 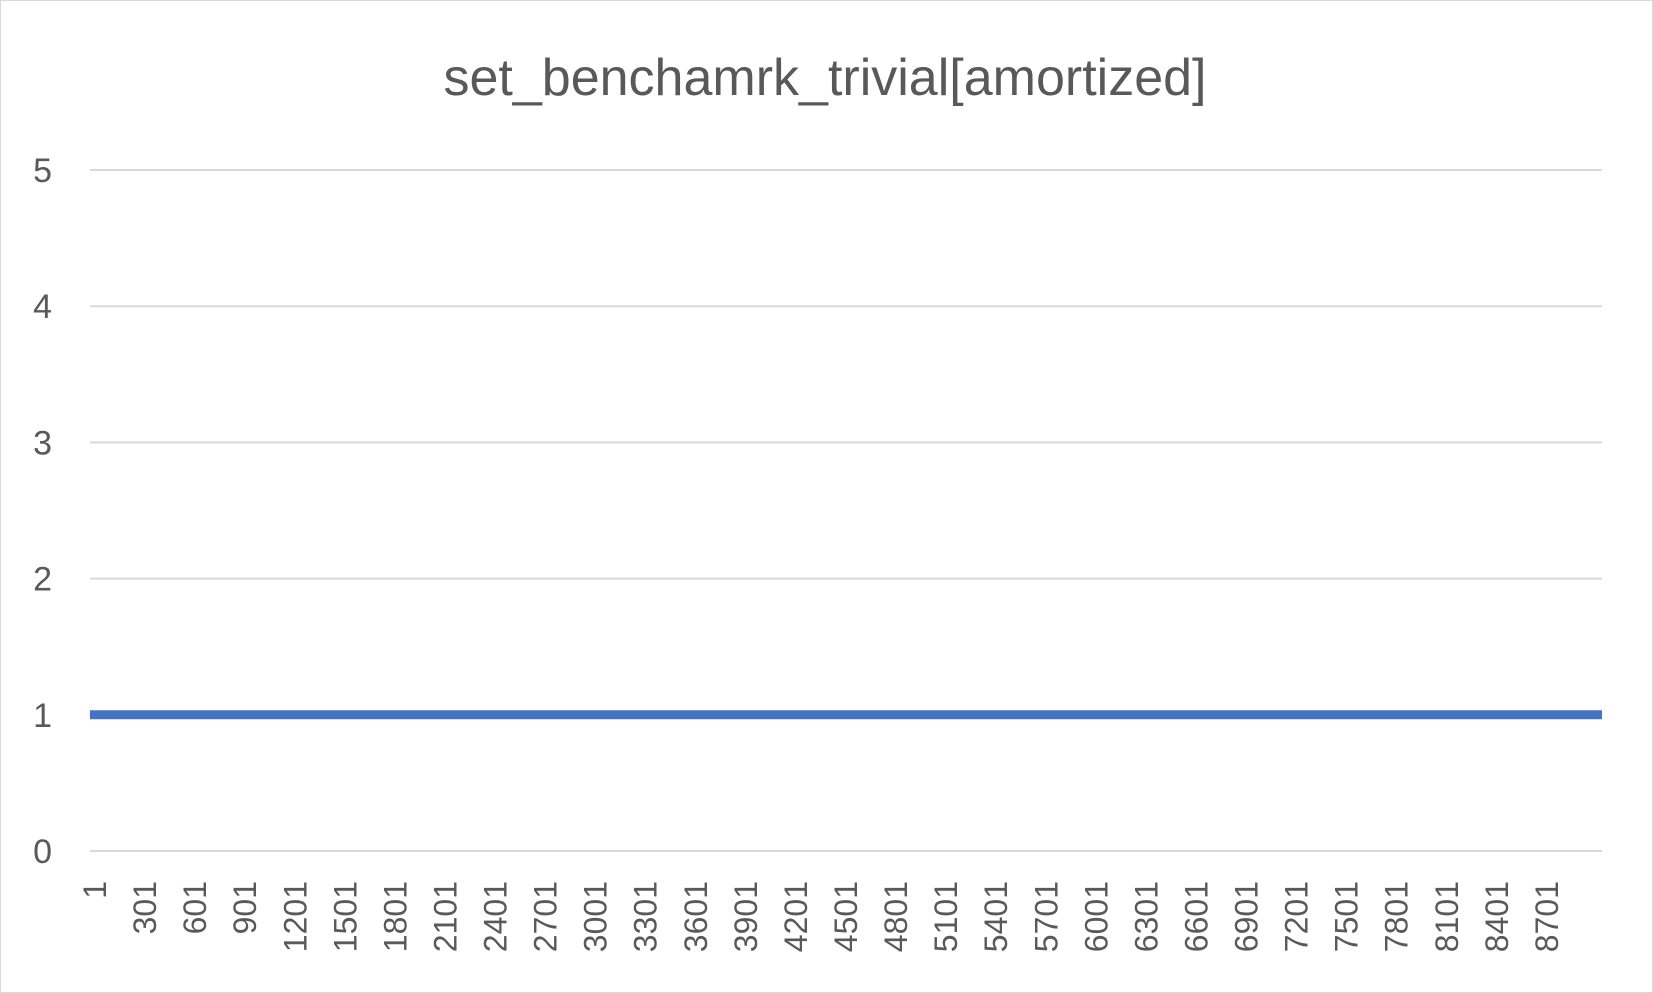 What do you see at coordinates (145, 907) in the screenshot?
I see `x-tick-label: 301` at bounding box center [145, 907].